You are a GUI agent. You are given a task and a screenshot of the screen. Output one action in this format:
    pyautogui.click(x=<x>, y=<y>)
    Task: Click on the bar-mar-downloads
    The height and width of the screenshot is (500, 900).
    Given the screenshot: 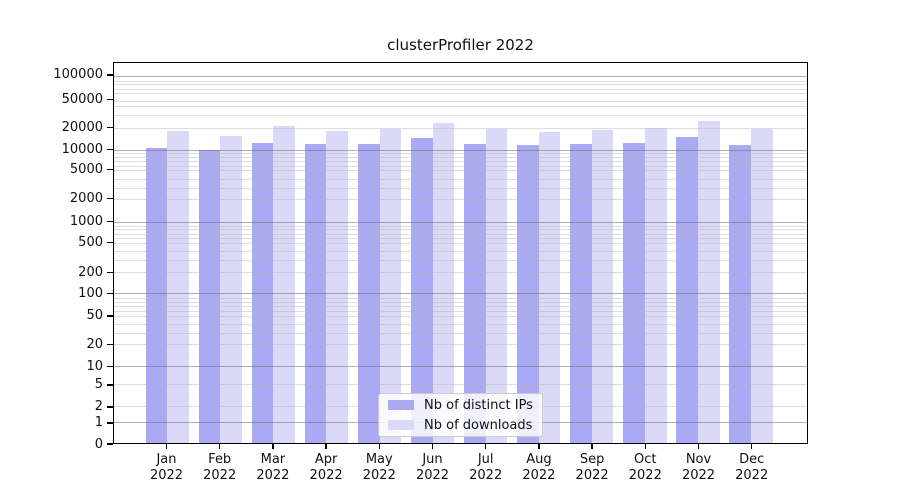 What is the action you would take?
    pyautogui.click(x=284, y=284)
    